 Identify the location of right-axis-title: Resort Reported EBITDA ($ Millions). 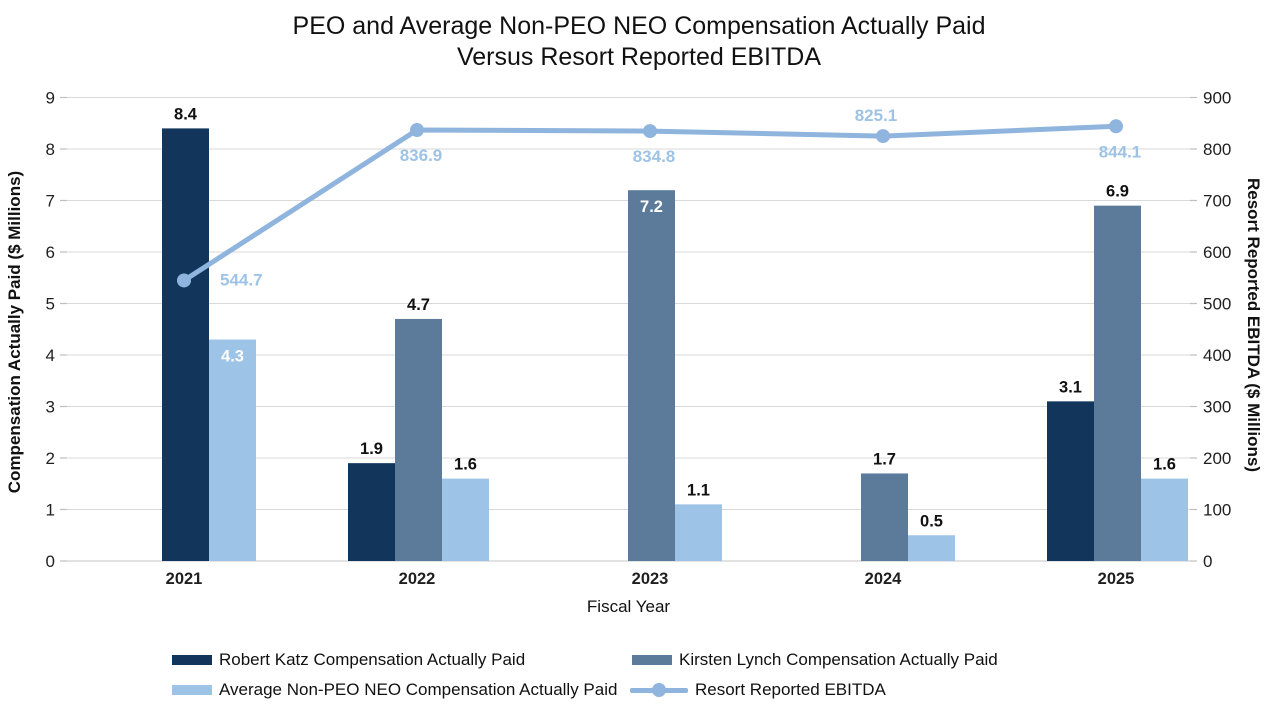
(1253, 325).